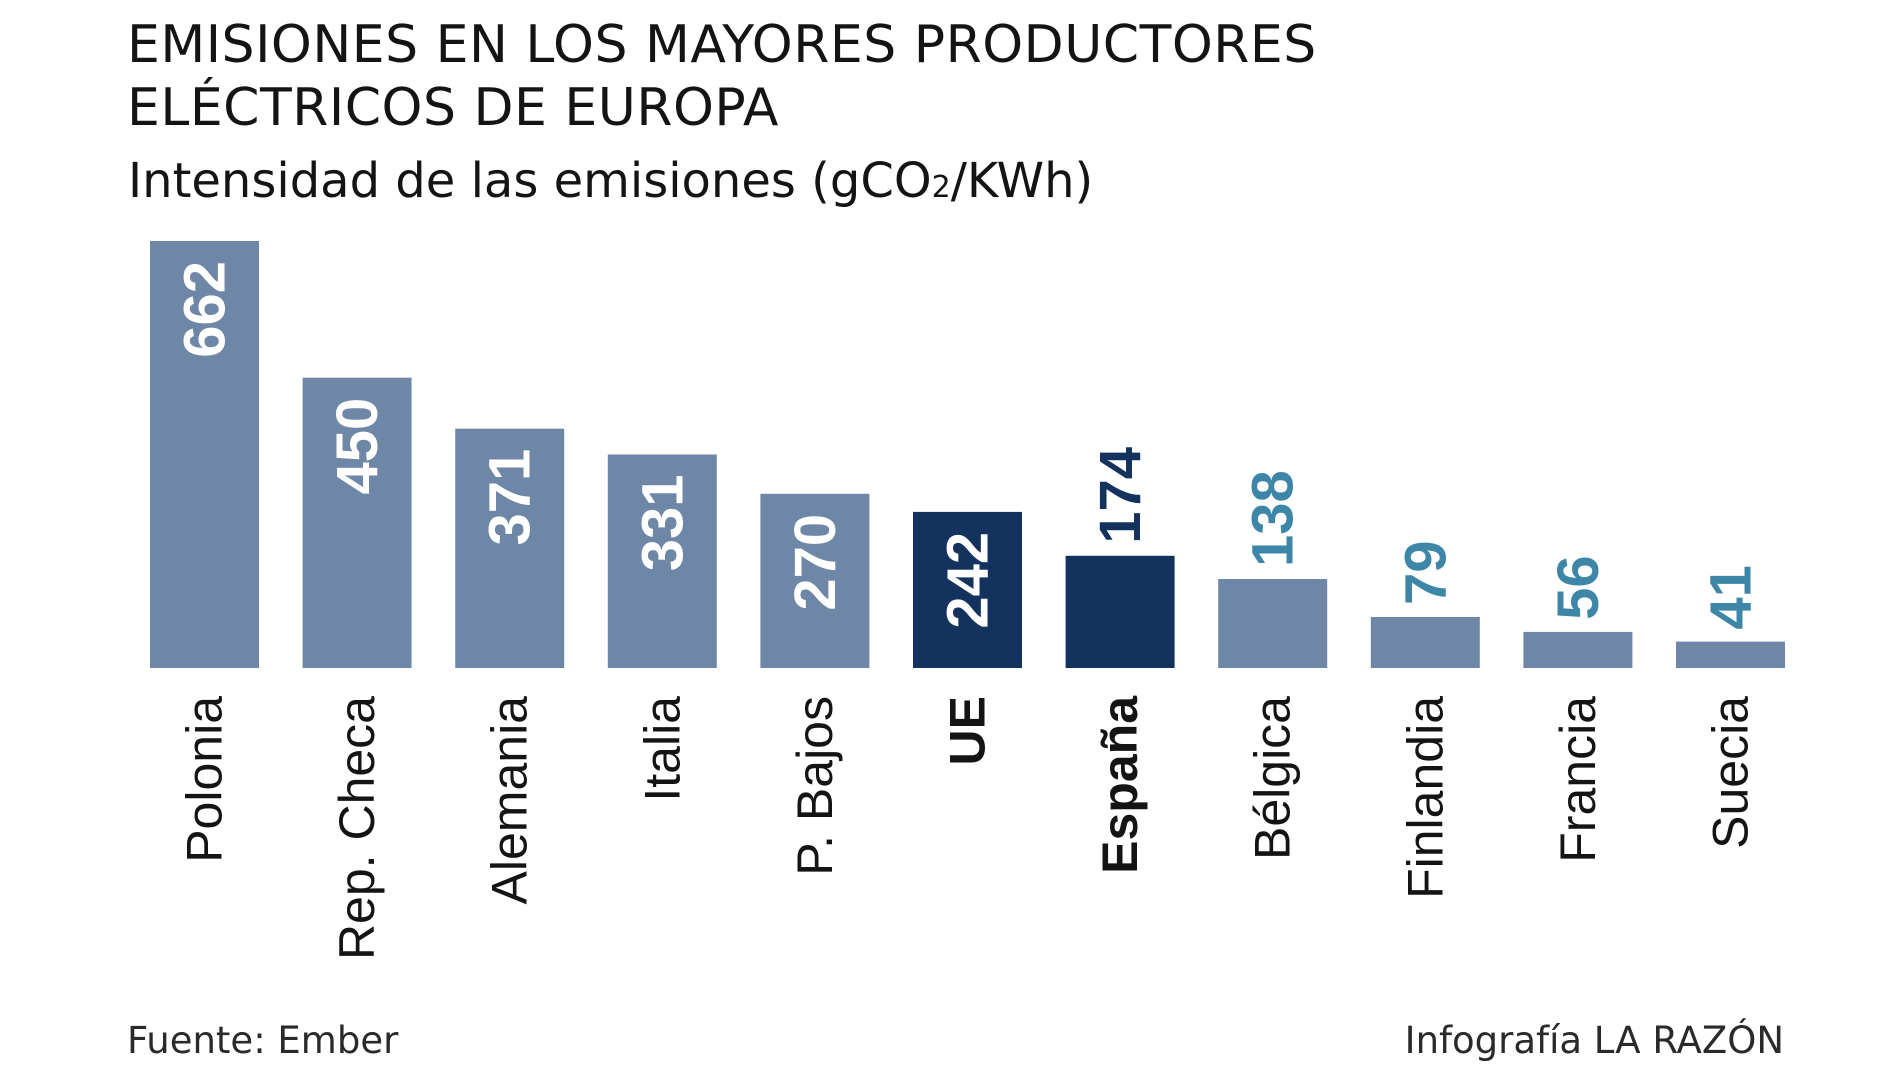 The height and width of the screenshot is (1069, 1900). What do you see at coordinates (1594, 1040) in the screenshot?
I see `credit-note: Infografía LA RAZÓN` at bounding box center [1594, 1040].